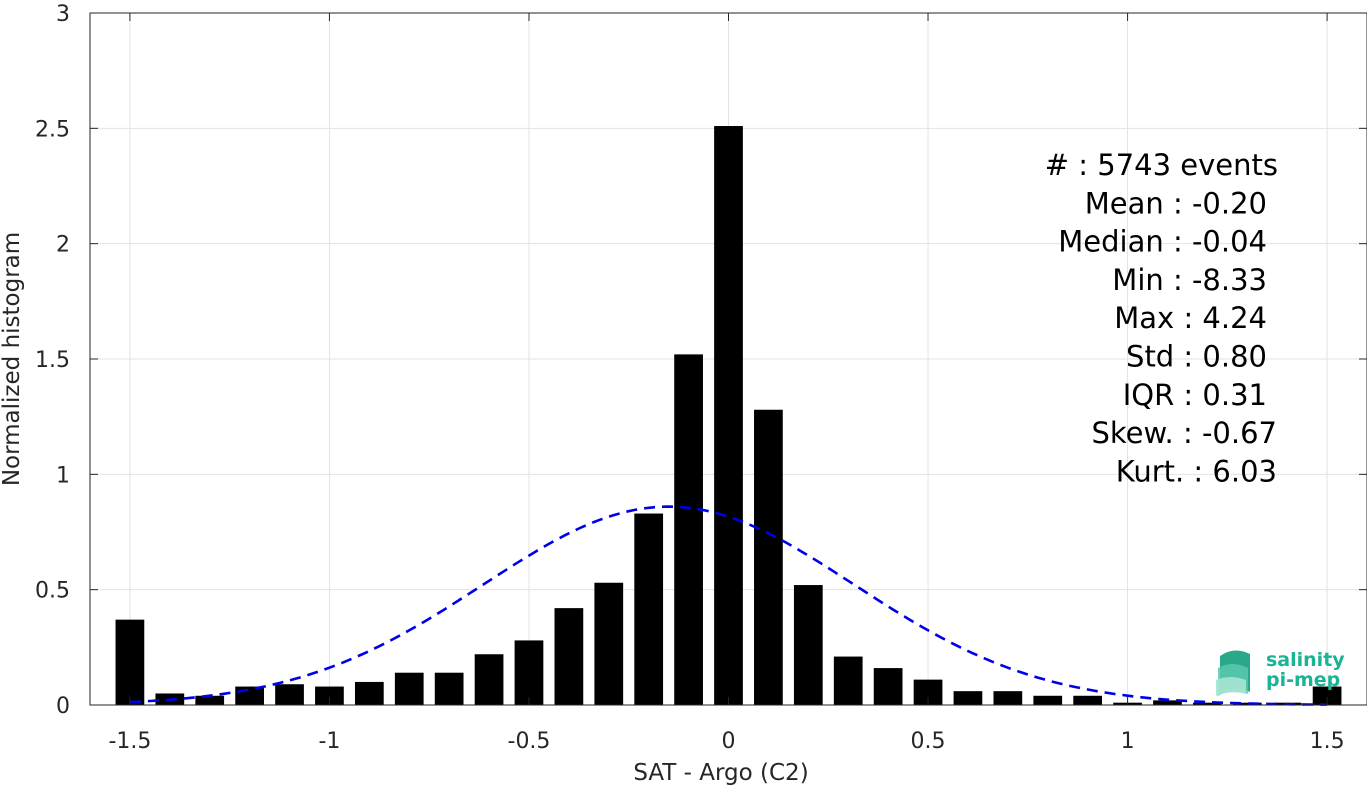 The image size is (1367, 787). What do you see at coordinates (1195, 395) in the screenshot?
I see `stat-line: IQR : 0.31` at bounding box center [1195, 395].